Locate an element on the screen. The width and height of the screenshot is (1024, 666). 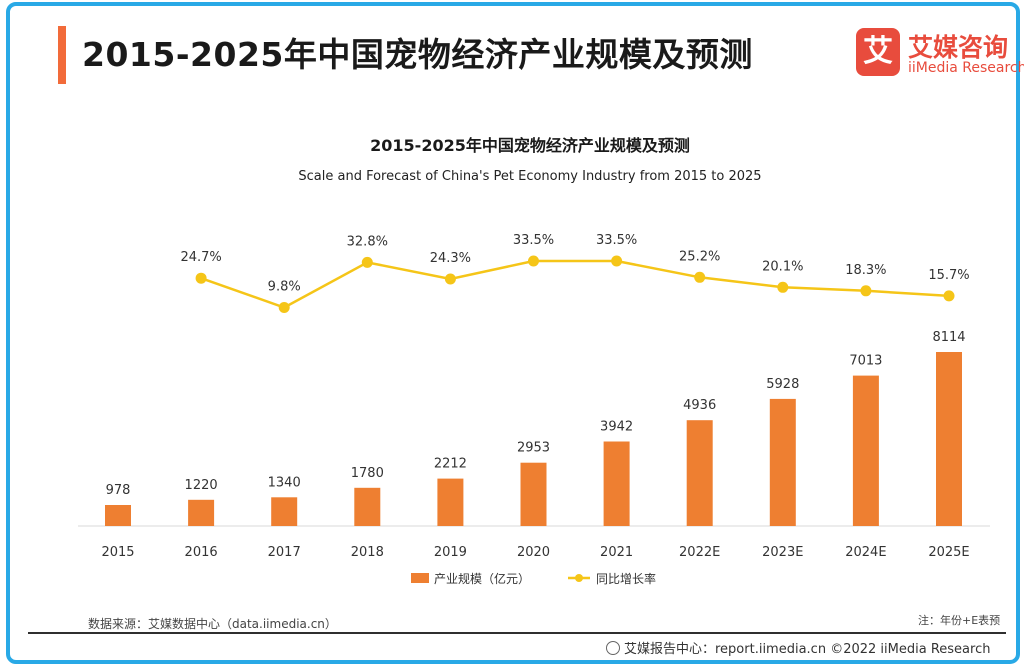
x-tick-2025E: 2025E is located at coordinates (948, 552).